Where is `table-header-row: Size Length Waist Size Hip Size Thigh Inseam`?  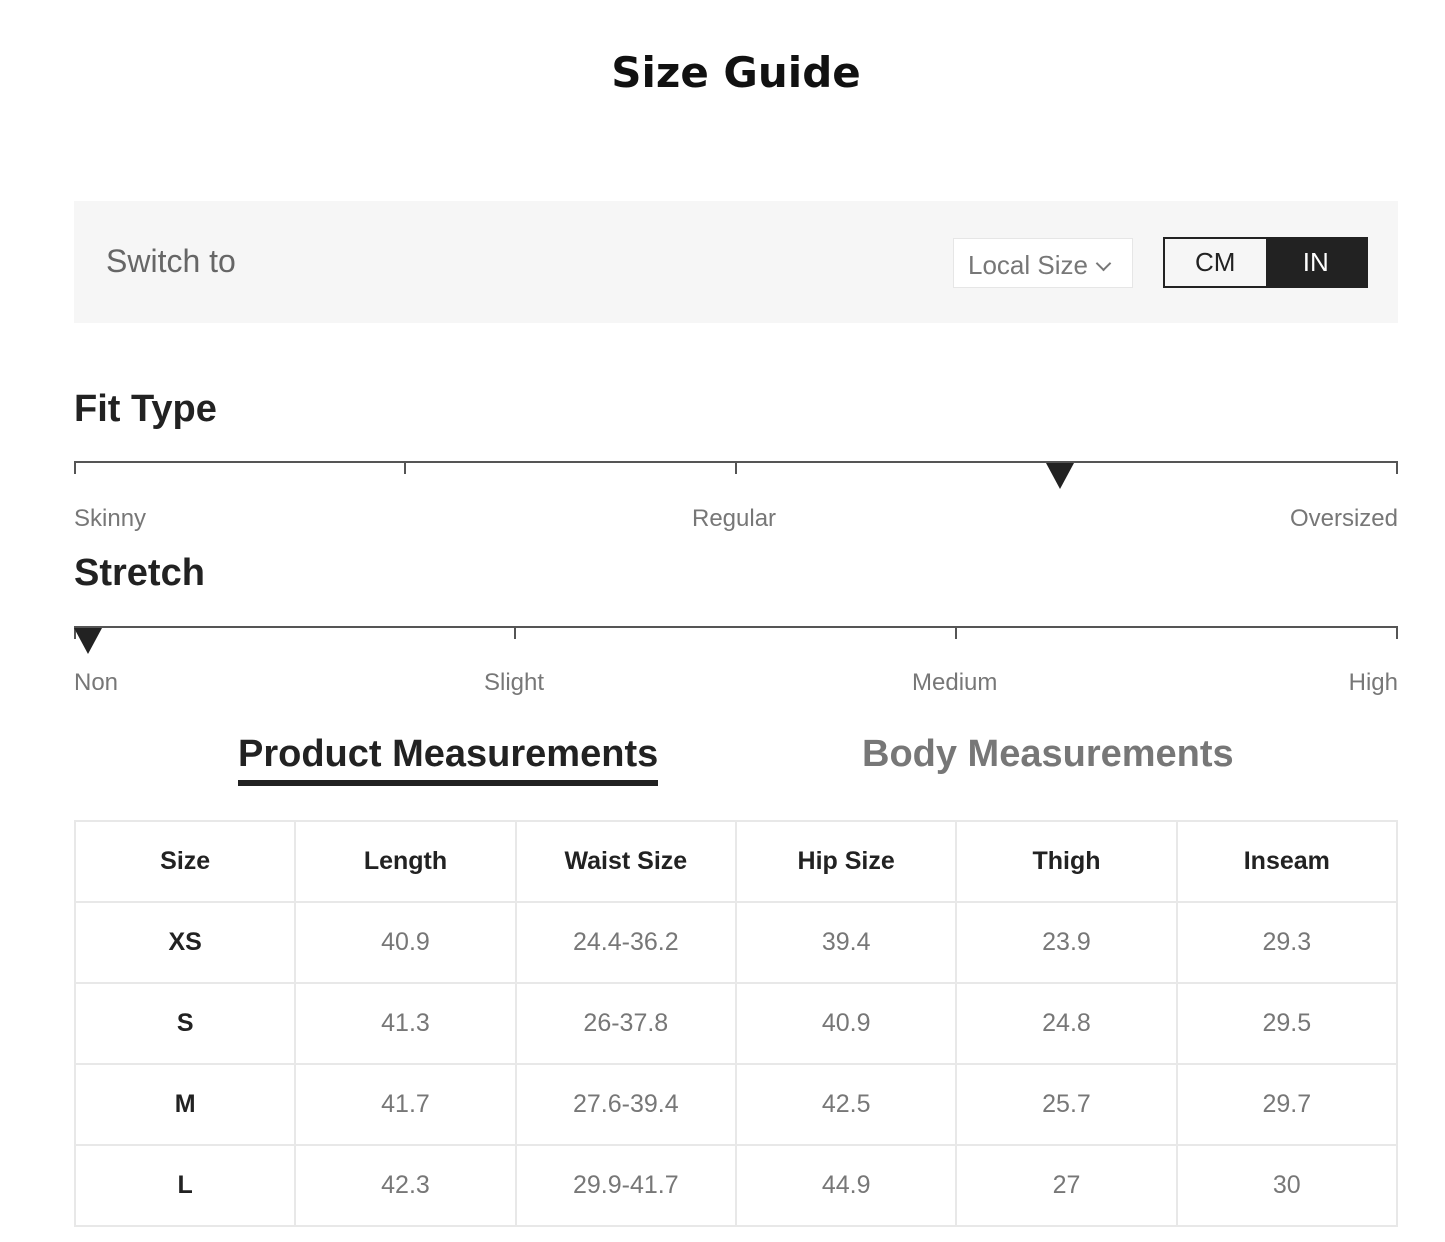
table-header-row: Size Length Waist Size Hip Size Thigh Inseam is located at coordinates (736, 861).